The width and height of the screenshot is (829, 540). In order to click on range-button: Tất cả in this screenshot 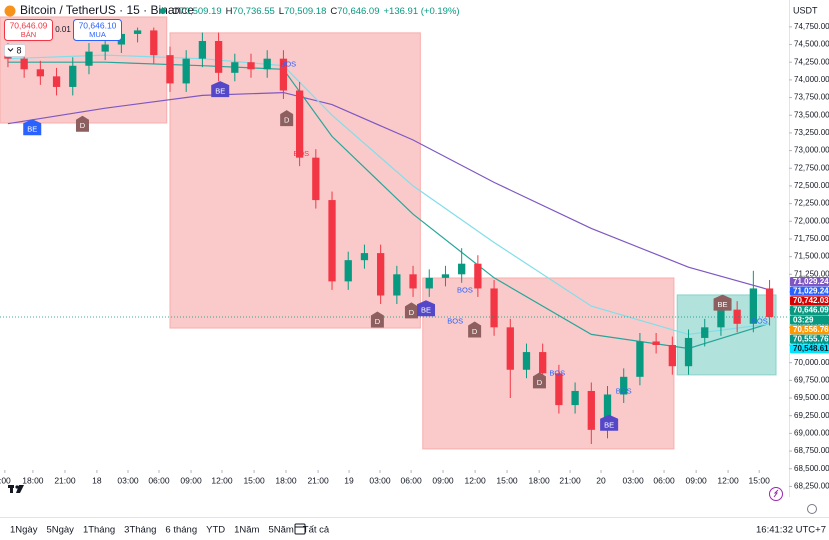, I will do `click(316, 530)`.